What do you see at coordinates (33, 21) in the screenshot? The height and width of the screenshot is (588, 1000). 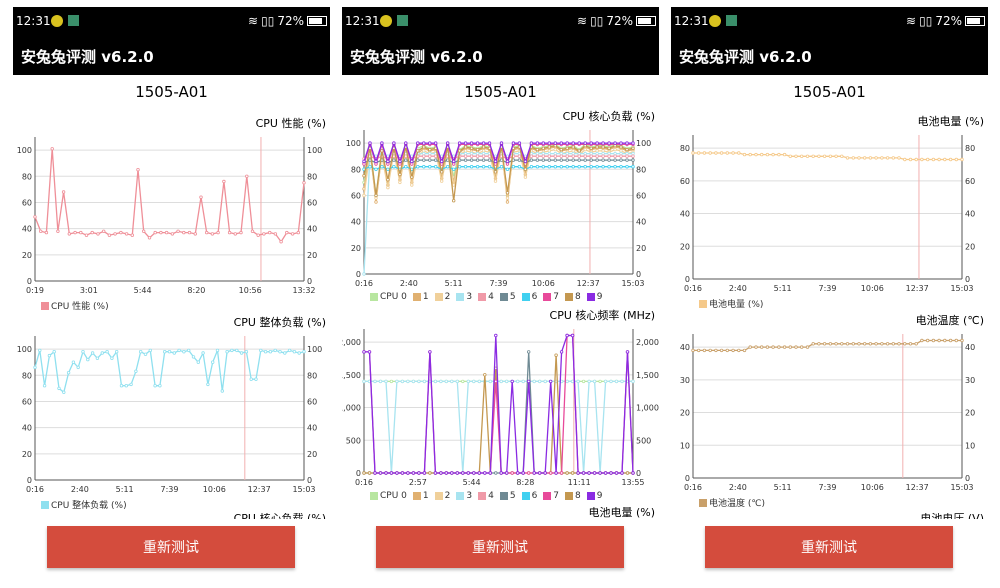 I see `status-time: 12:31` at bounding box center [33, 21].